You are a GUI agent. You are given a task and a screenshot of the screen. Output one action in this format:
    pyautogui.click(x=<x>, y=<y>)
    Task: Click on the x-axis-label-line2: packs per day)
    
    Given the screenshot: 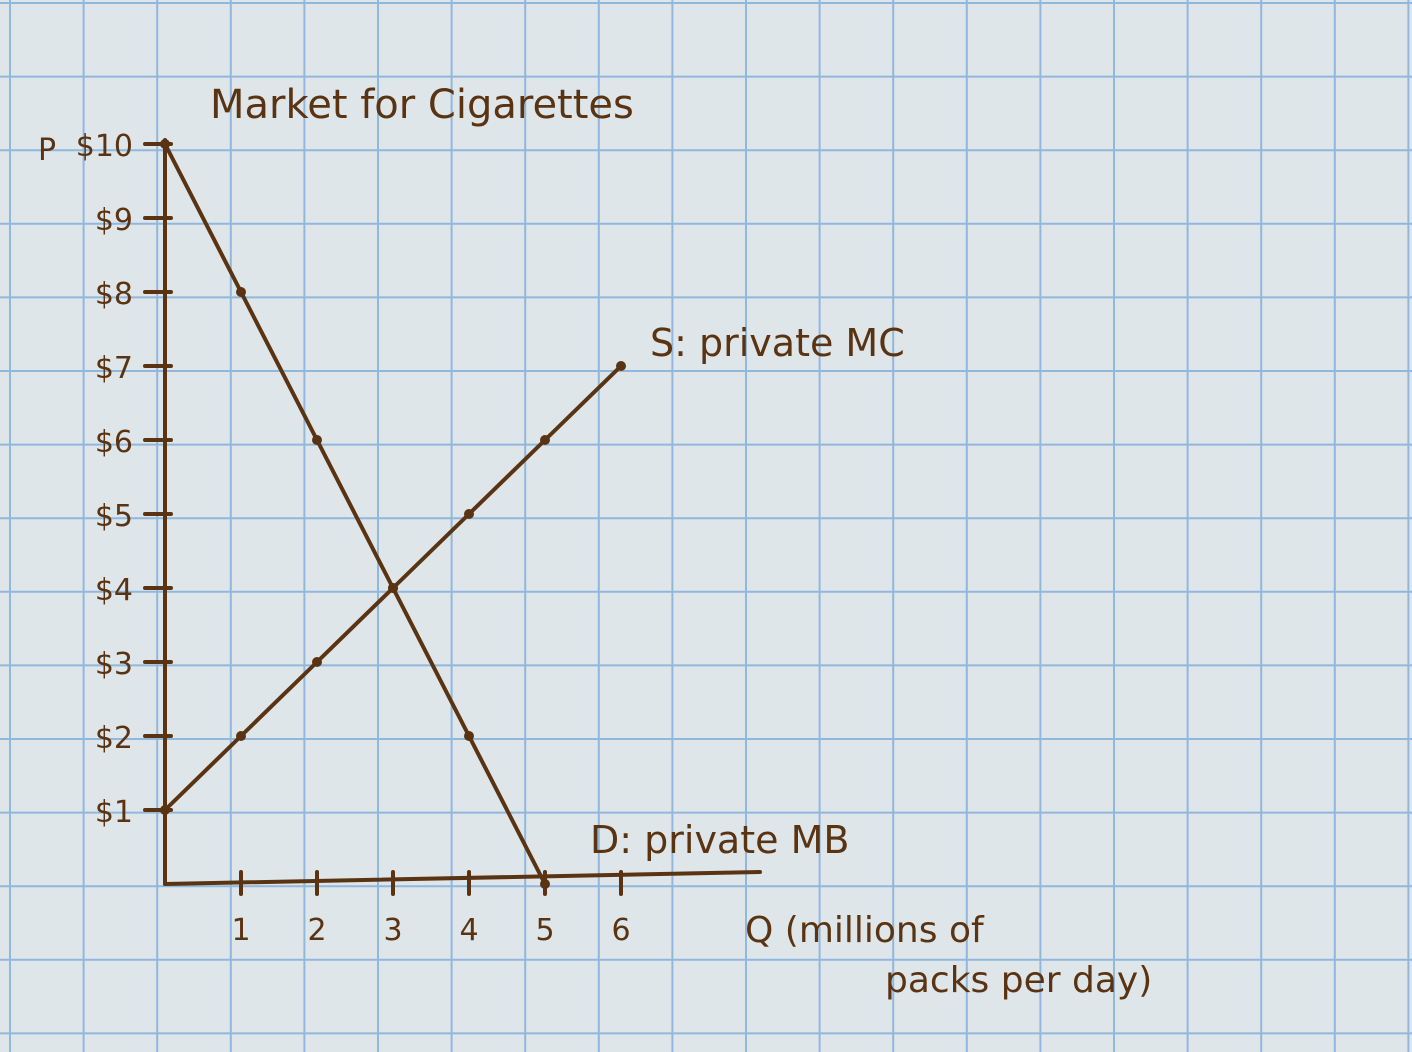 What is the action you would take?
    pyautogui.click(x=1018, y=980)
    